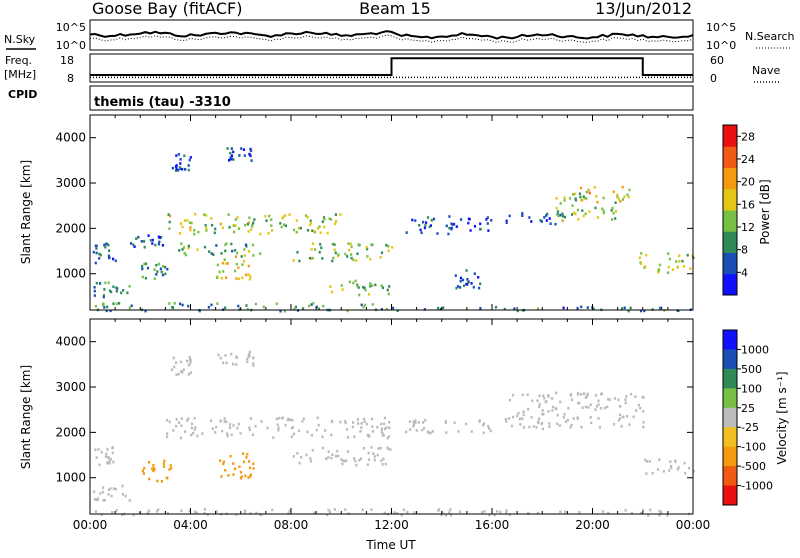 The width and height of the screenshot is (800, 558). I want to click on velocity-ylabel: Slant Range [km], so click(26, 417).